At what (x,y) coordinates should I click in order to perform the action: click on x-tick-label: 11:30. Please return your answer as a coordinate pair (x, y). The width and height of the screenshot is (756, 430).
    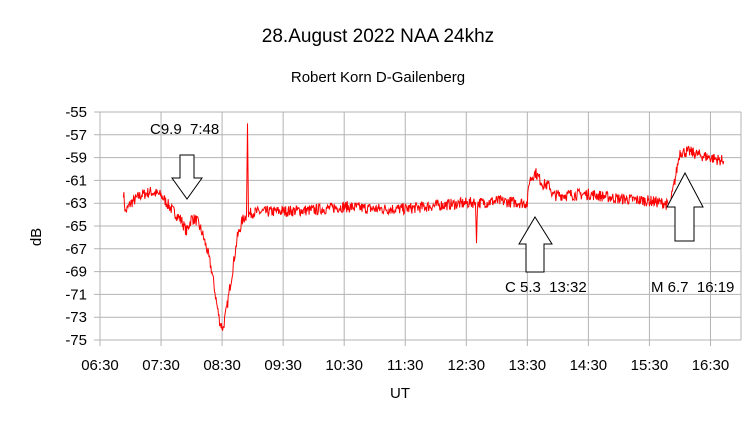
    Looking at the image, I should click on (405, 365).